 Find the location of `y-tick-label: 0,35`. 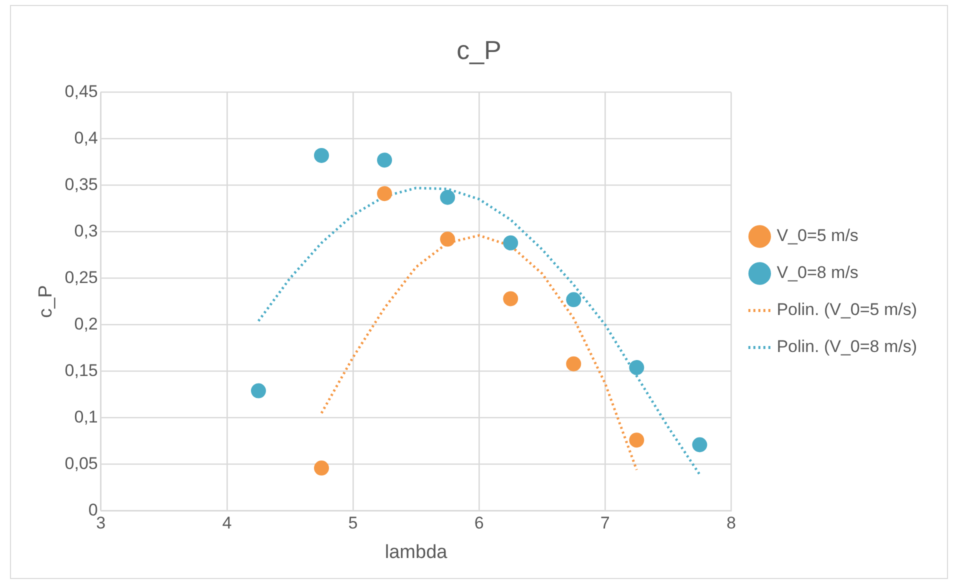

y-tick-label: 0,35 is located at coordinates (81, 184).